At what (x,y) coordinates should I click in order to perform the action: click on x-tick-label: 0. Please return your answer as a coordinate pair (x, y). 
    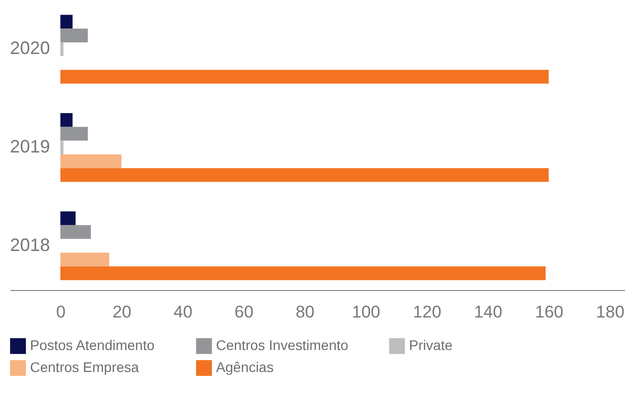
    Looking at the image, I should click on (61, 312).